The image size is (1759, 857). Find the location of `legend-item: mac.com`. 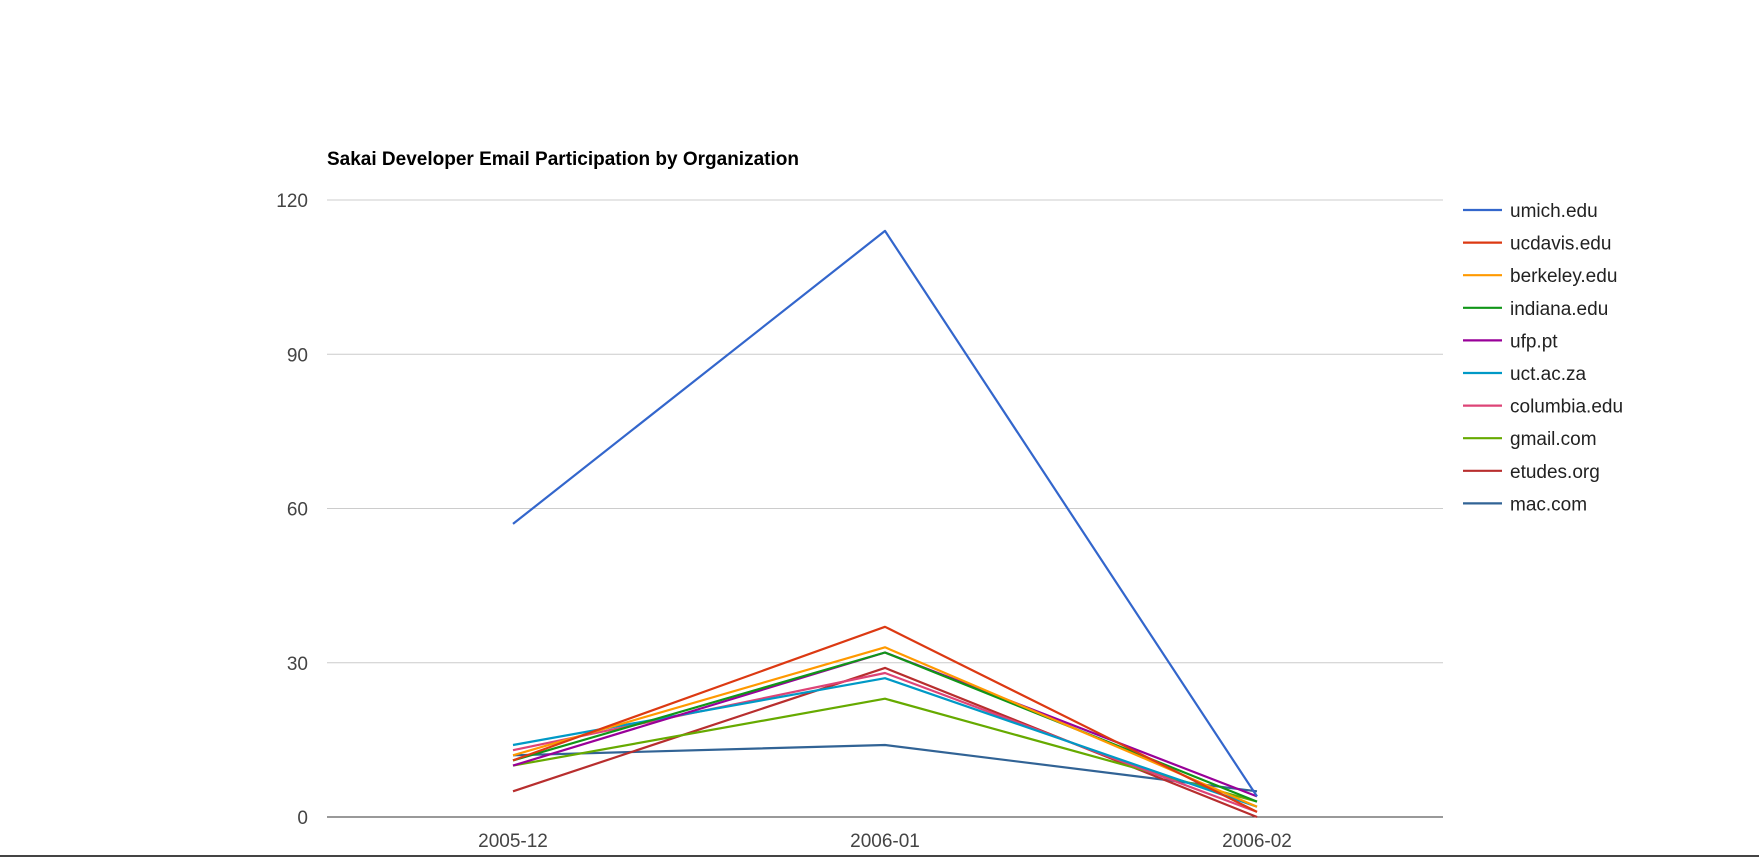

legend-item: mac.com is located at coordinates (1525, 504).